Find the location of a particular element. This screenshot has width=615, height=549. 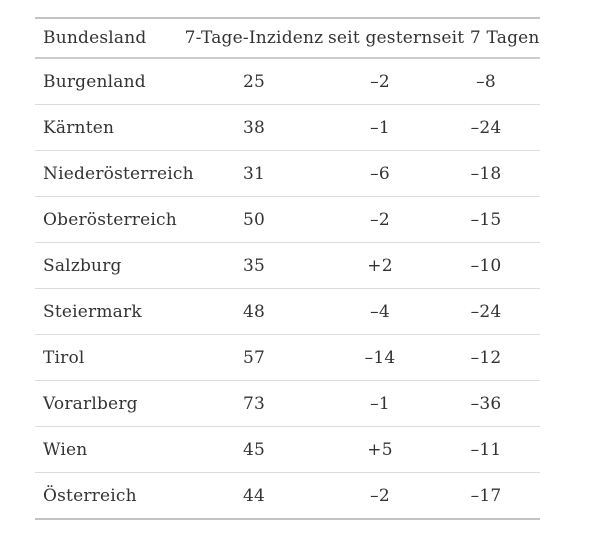

cell-inzidenz: 50 is located at coordinates (254, 219).